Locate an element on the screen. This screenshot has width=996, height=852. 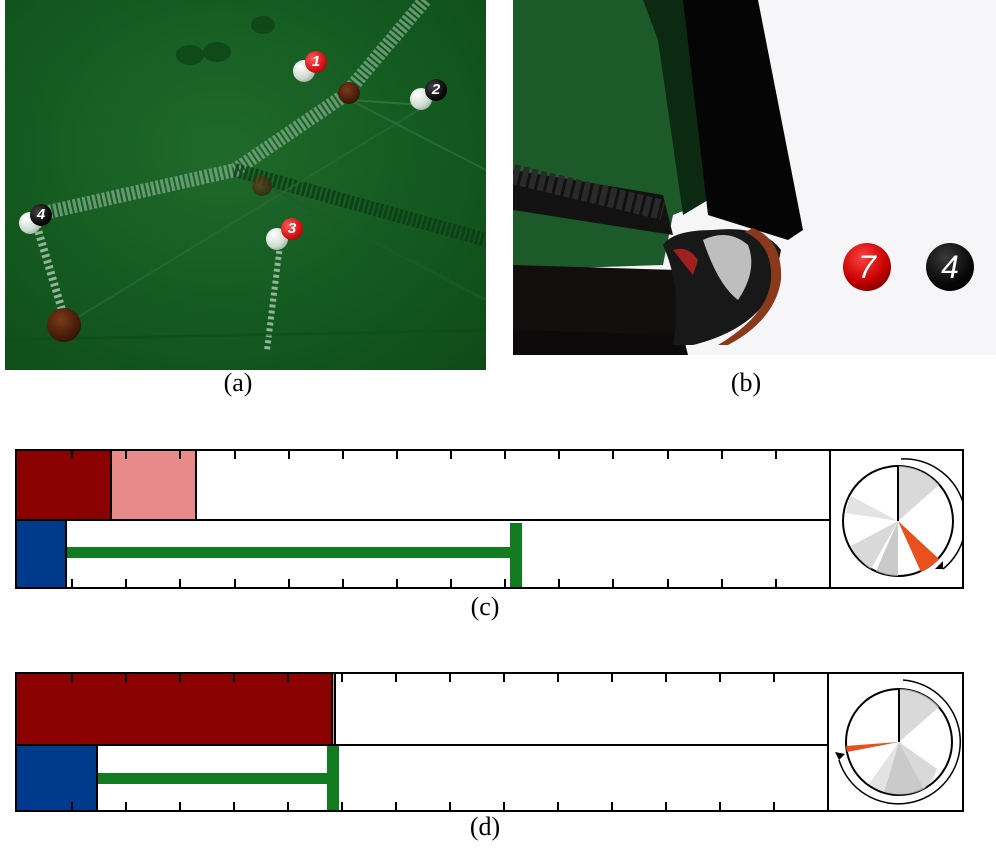
ball-1: 1 is located at coordinates (316, 62).